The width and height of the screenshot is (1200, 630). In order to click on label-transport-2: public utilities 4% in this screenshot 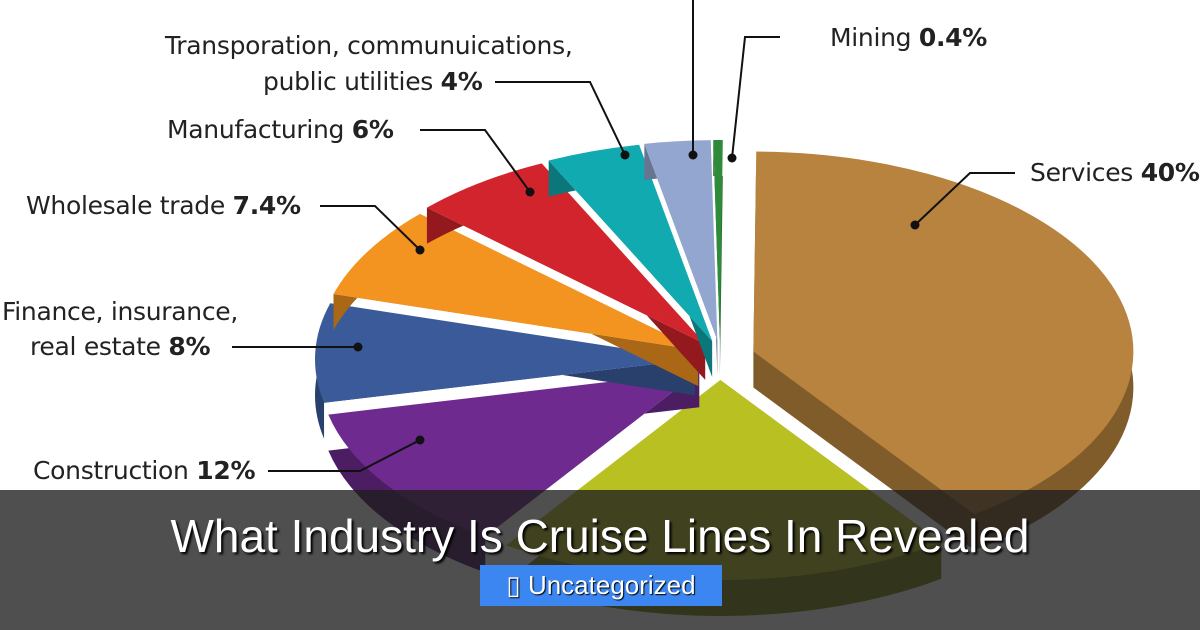, I will do `click(373, 81)`.